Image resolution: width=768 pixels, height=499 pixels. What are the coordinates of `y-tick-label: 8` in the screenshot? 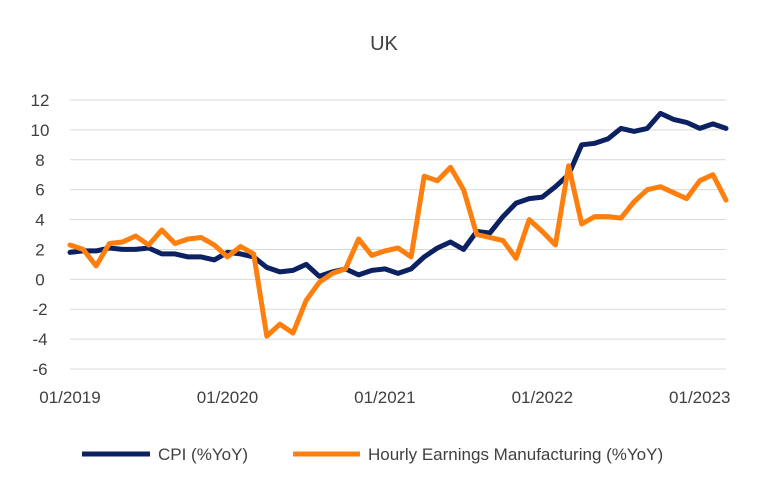 It's located at (39, 160).